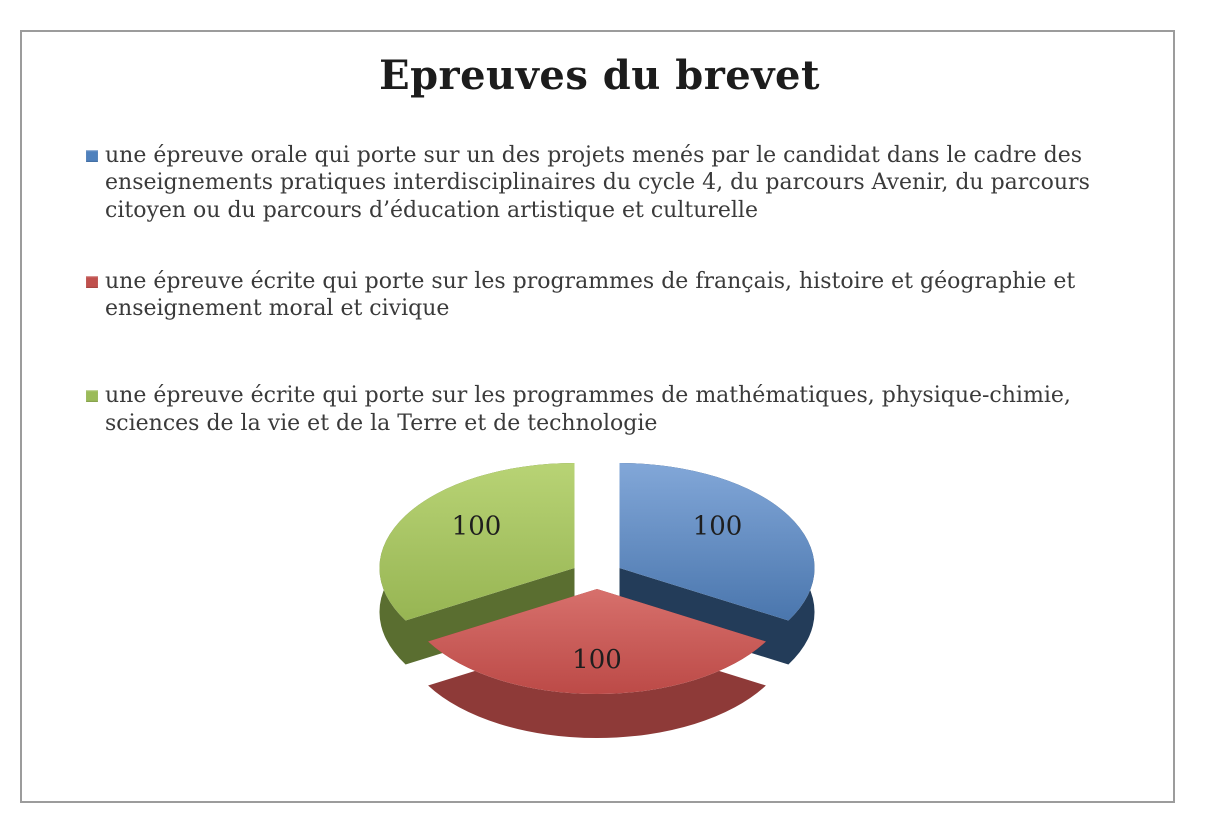 The image size is (1206, 830). I want to click on chart-title: Epreuves du brevet, so click(599, 75).